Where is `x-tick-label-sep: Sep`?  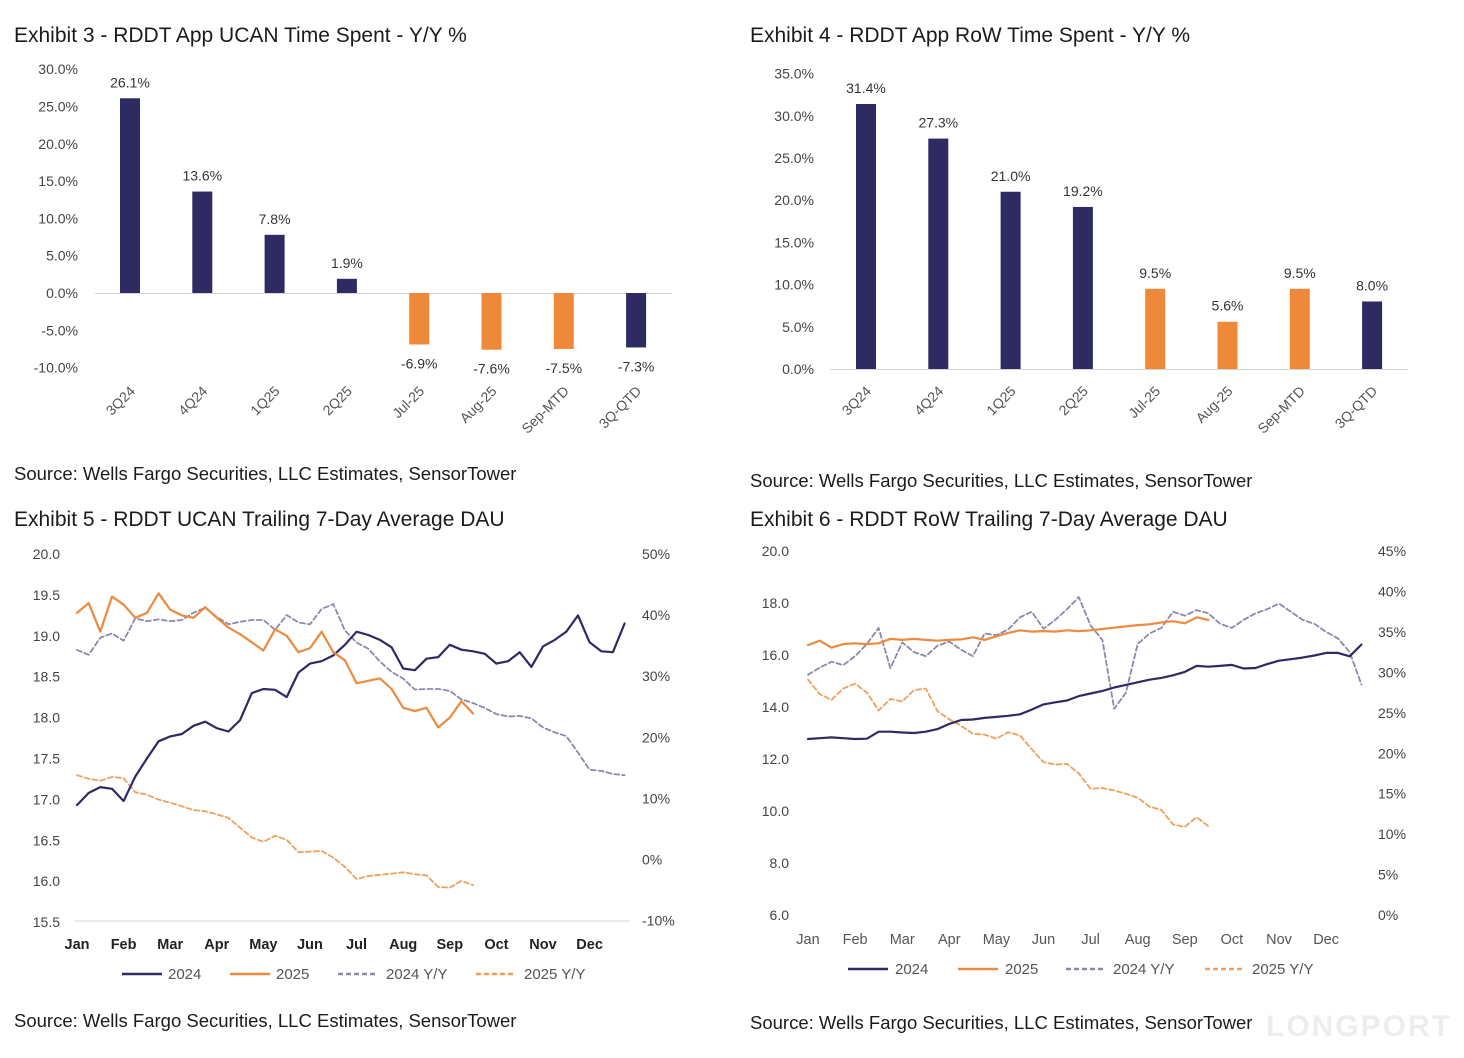 x-tick-label-sep: Sep is located at coordinates (450, 945).